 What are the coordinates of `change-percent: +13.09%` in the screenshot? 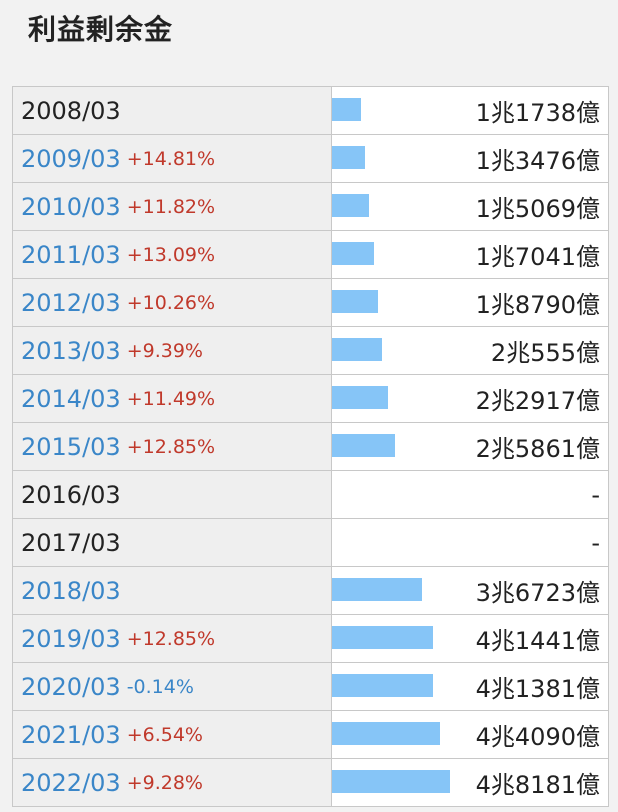 It's located at (171, 254).